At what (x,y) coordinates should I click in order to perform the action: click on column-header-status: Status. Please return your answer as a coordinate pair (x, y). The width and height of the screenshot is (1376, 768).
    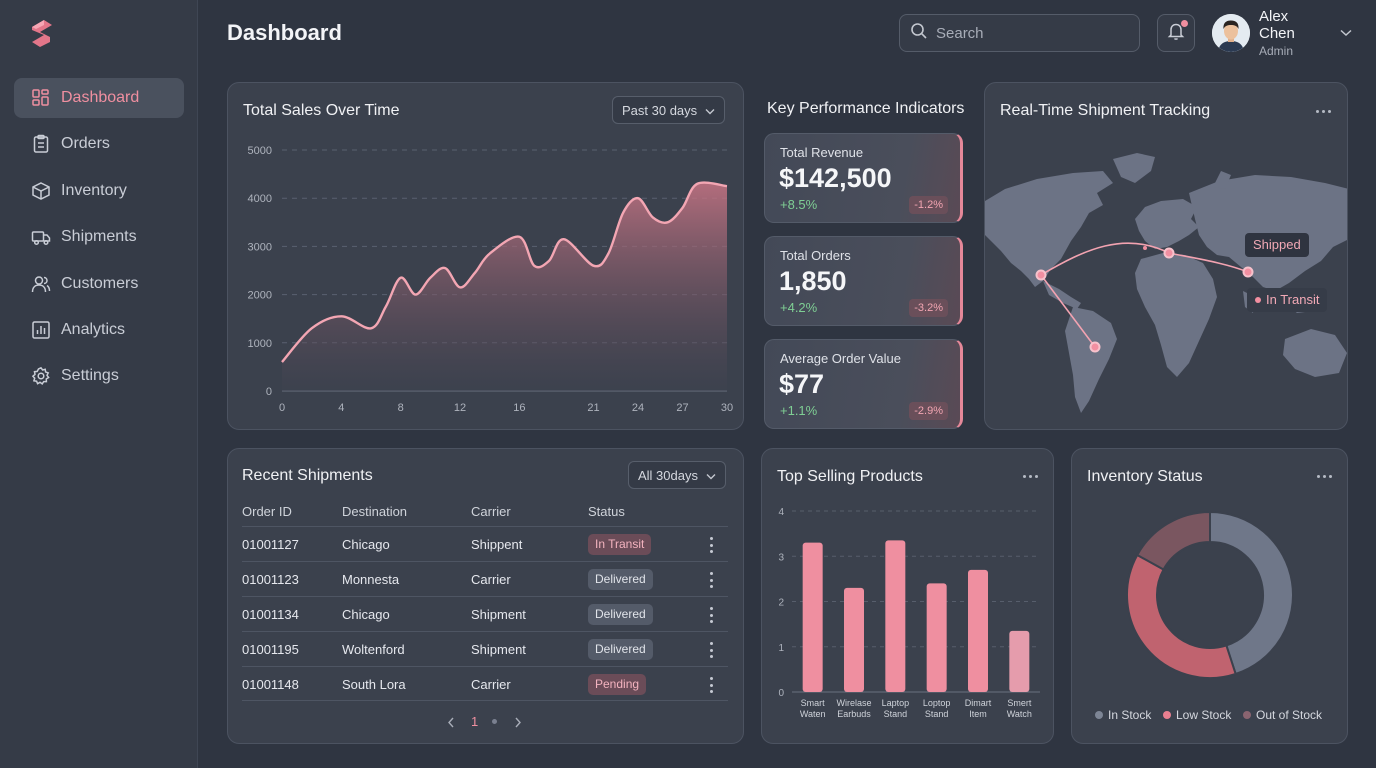
    Looking at the image, I should click on (606, 511).